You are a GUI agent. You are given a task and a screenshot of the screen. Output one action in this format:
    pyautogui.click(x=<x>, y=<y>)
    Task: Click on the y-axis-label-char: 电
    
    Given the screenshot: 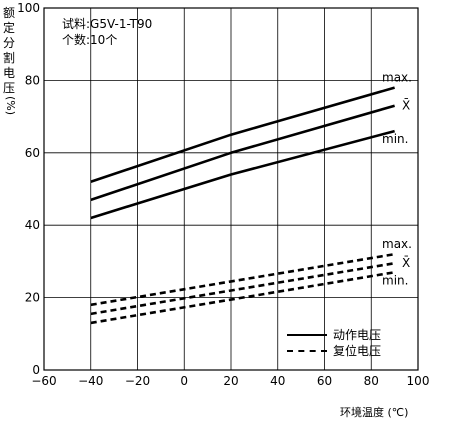 What is the action you would take?
    pyautogui.click(x=8, y=73)
    